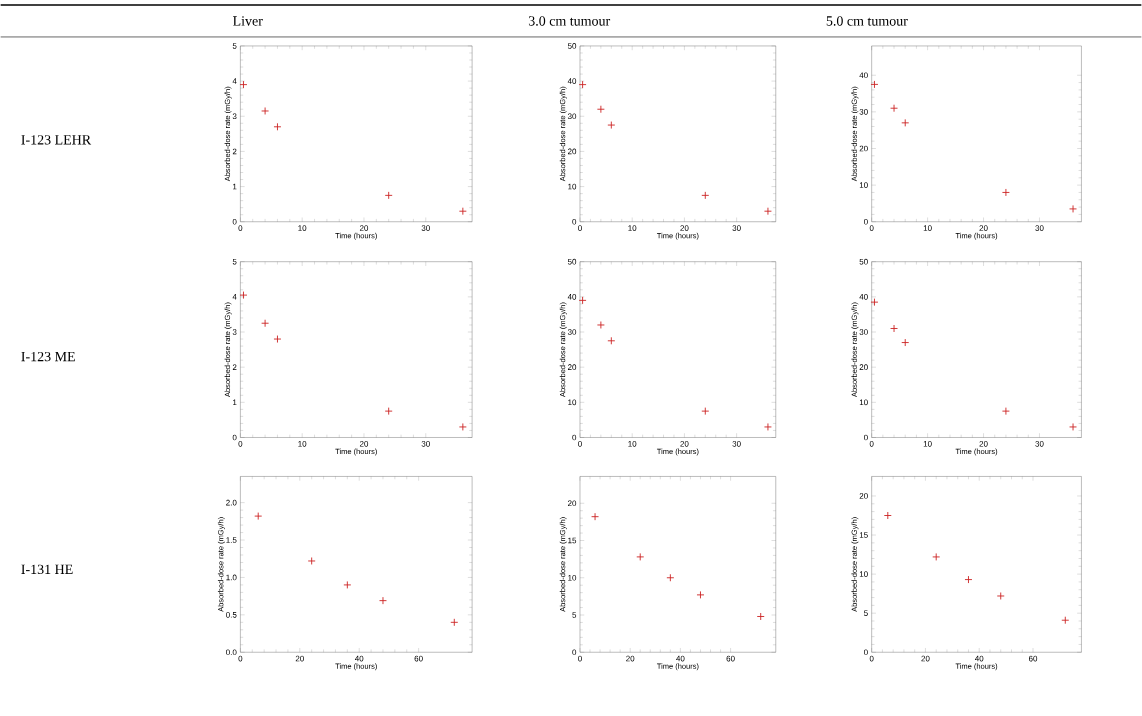  I want to click on text: Liver, so click(248, 21).